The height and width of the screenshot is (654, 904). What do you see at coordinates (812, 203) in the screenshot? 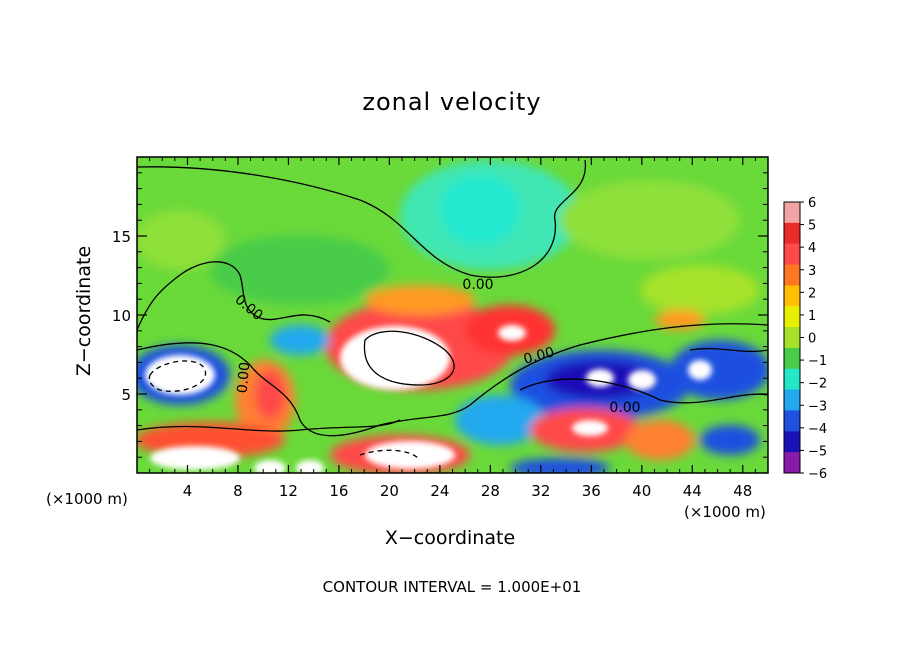
I see `colorbar-label: 6` at bounding box center [812, 203].